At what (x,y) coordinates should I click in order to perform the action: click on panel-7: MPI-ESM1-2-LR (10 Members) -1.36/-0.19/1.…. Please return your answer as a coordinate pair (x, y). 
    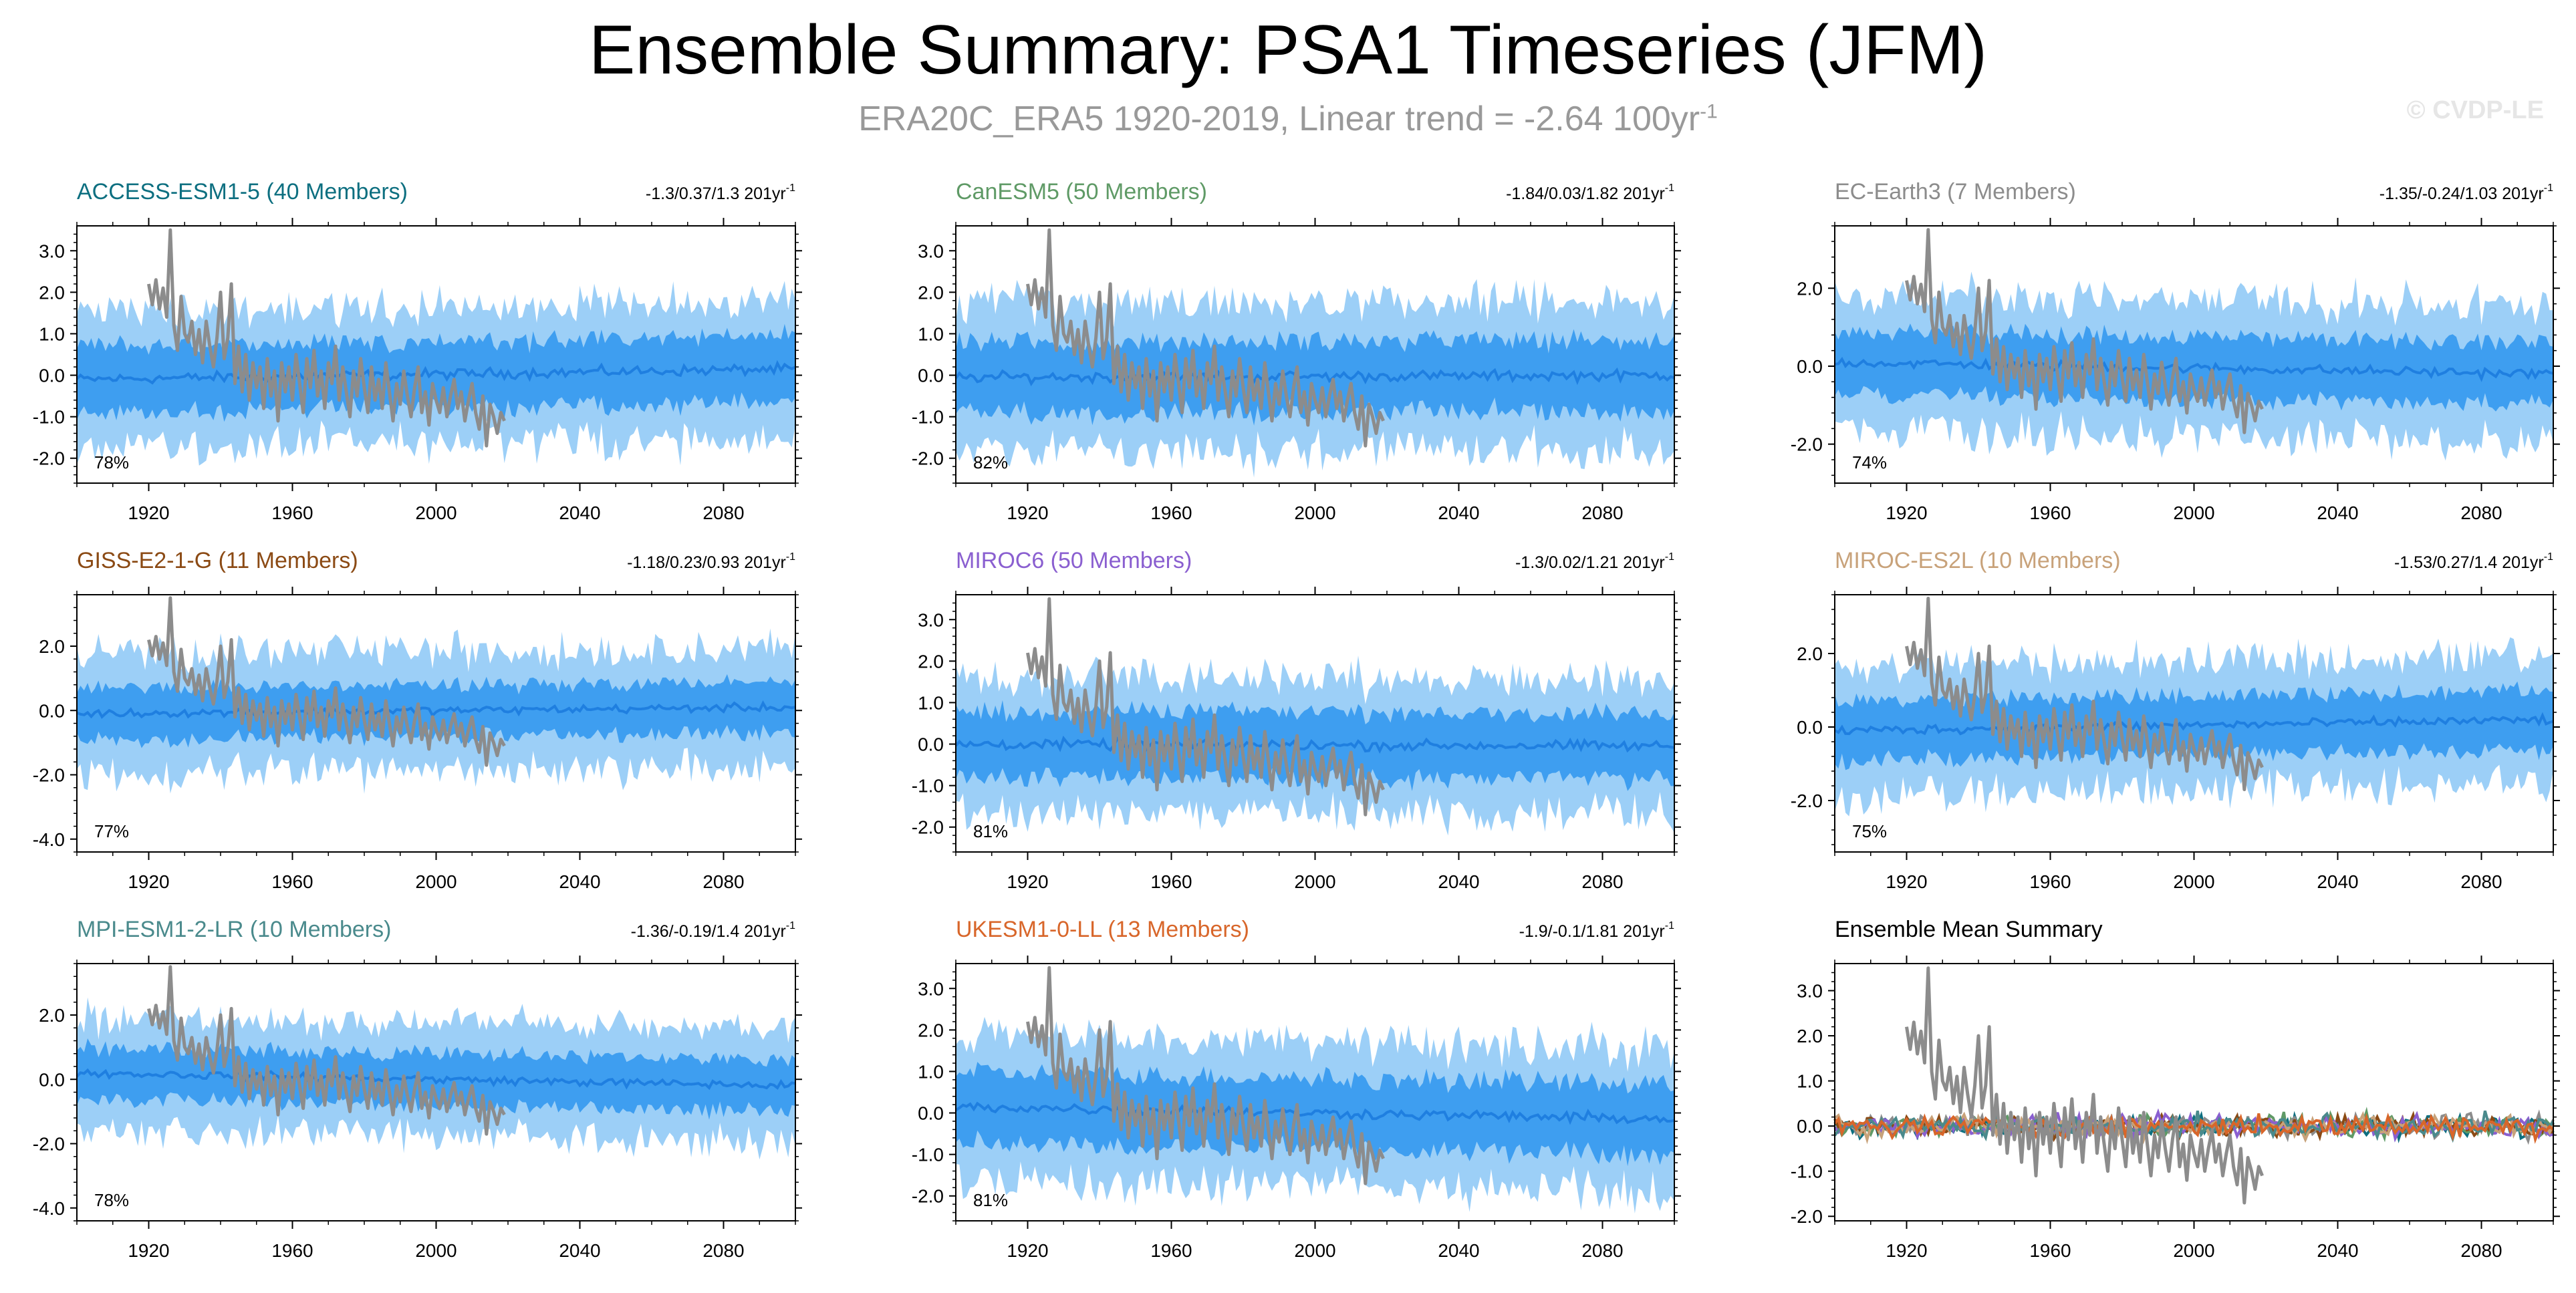
    Looking at the image, I should click on (418, 1089).